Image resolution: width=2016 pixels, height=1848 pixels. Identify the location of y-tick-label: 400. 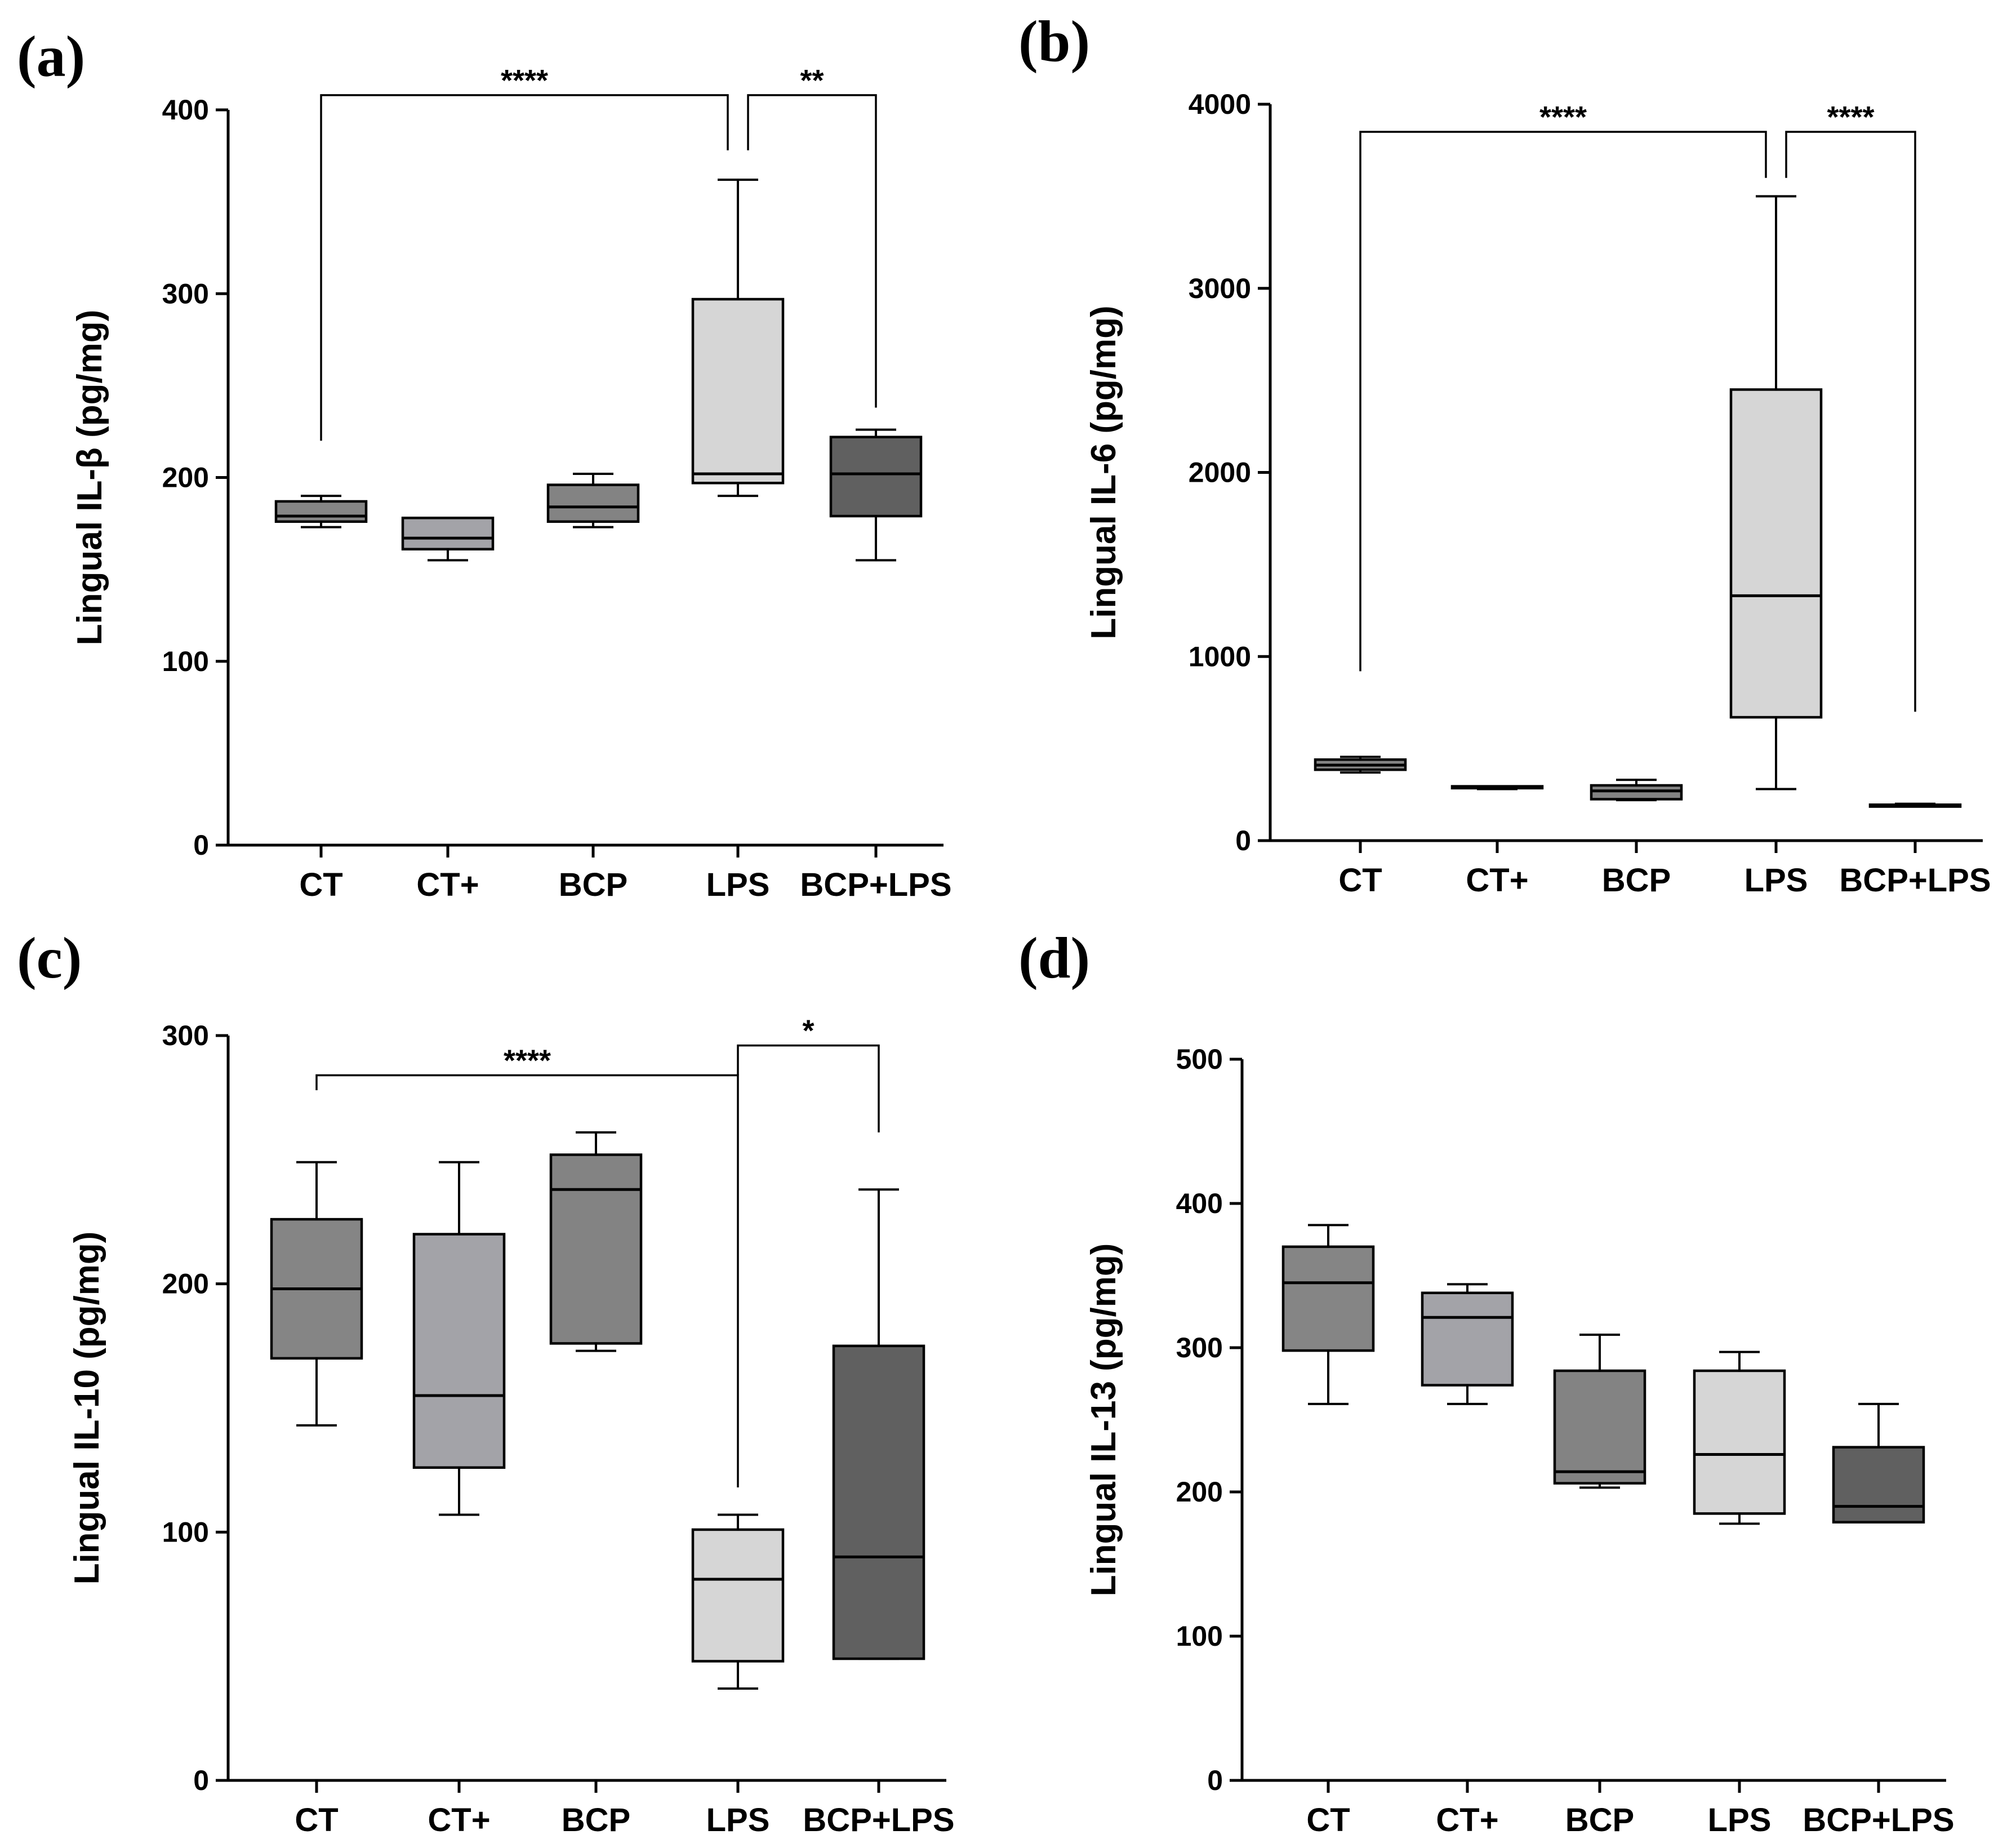
(185, 110).